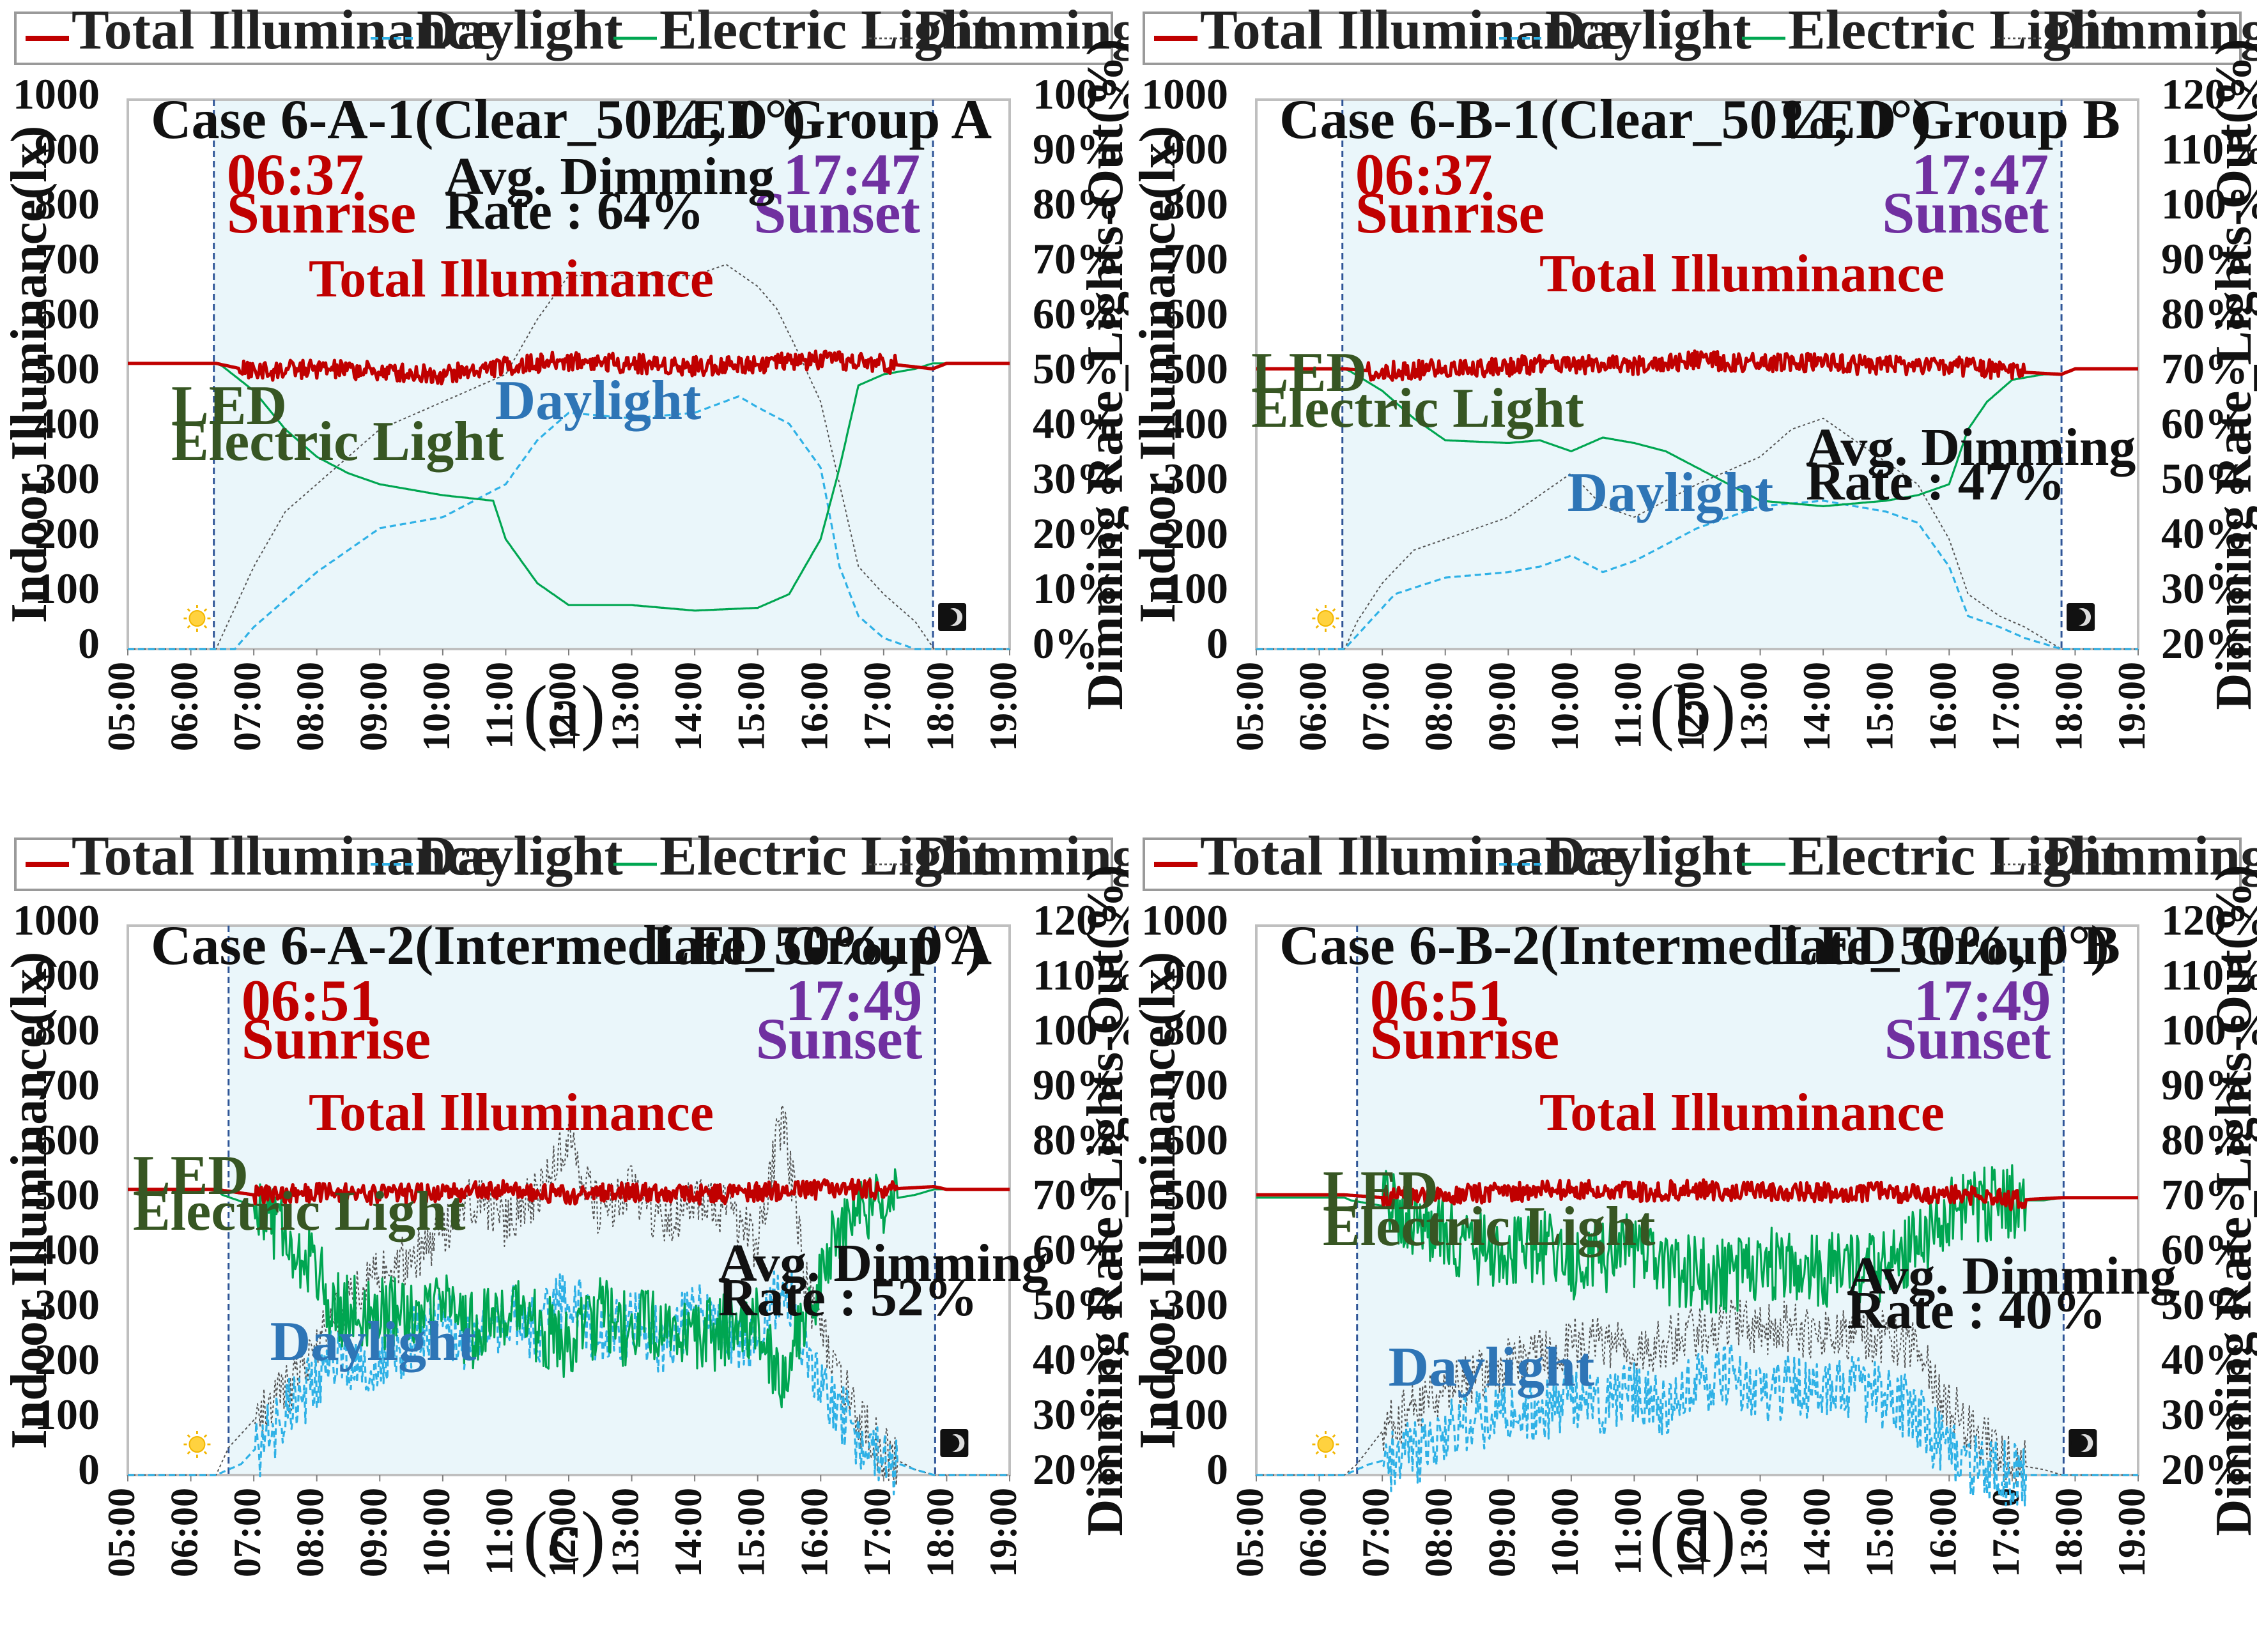 This screenshot has width=2257, height=1652. What do you see at coordinates (1605, 120) in the screenshot?
I see `case-title: Case 6-B-1(Clear_50%, 0°)` at bounding box center [1605, 120].